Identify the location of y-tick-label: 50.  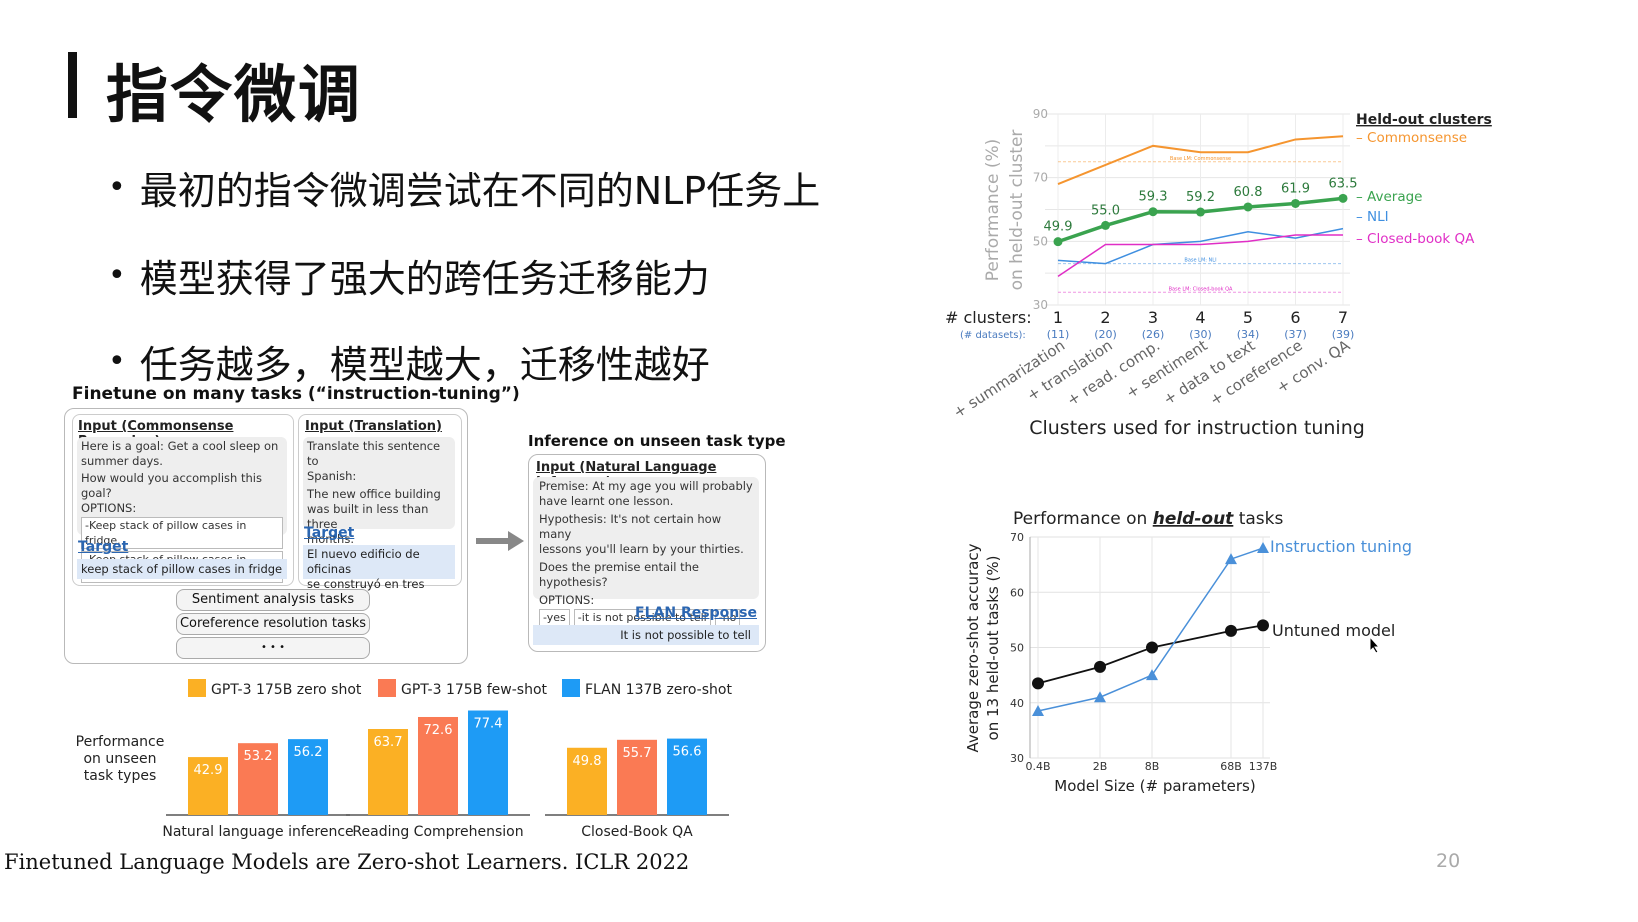
(1040, 241).